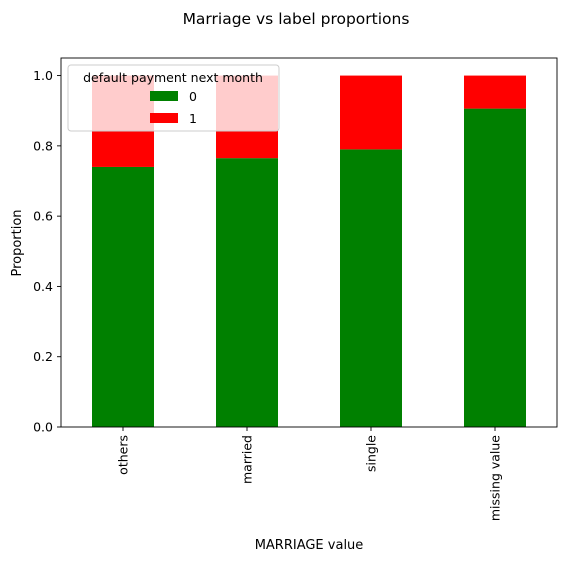  What do you see at coordinates (43, 75) in the screenshot?
I see `y-tick-label: 1.0` at bounding box center [43, 75].